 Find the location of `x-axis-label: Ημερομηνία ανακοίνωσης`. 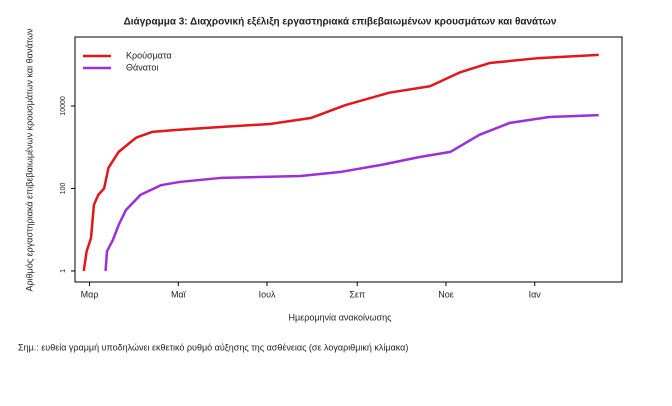

x-axis-label: Ημερομηνία ανακοίνωσης is located at coordinates (341, 317).